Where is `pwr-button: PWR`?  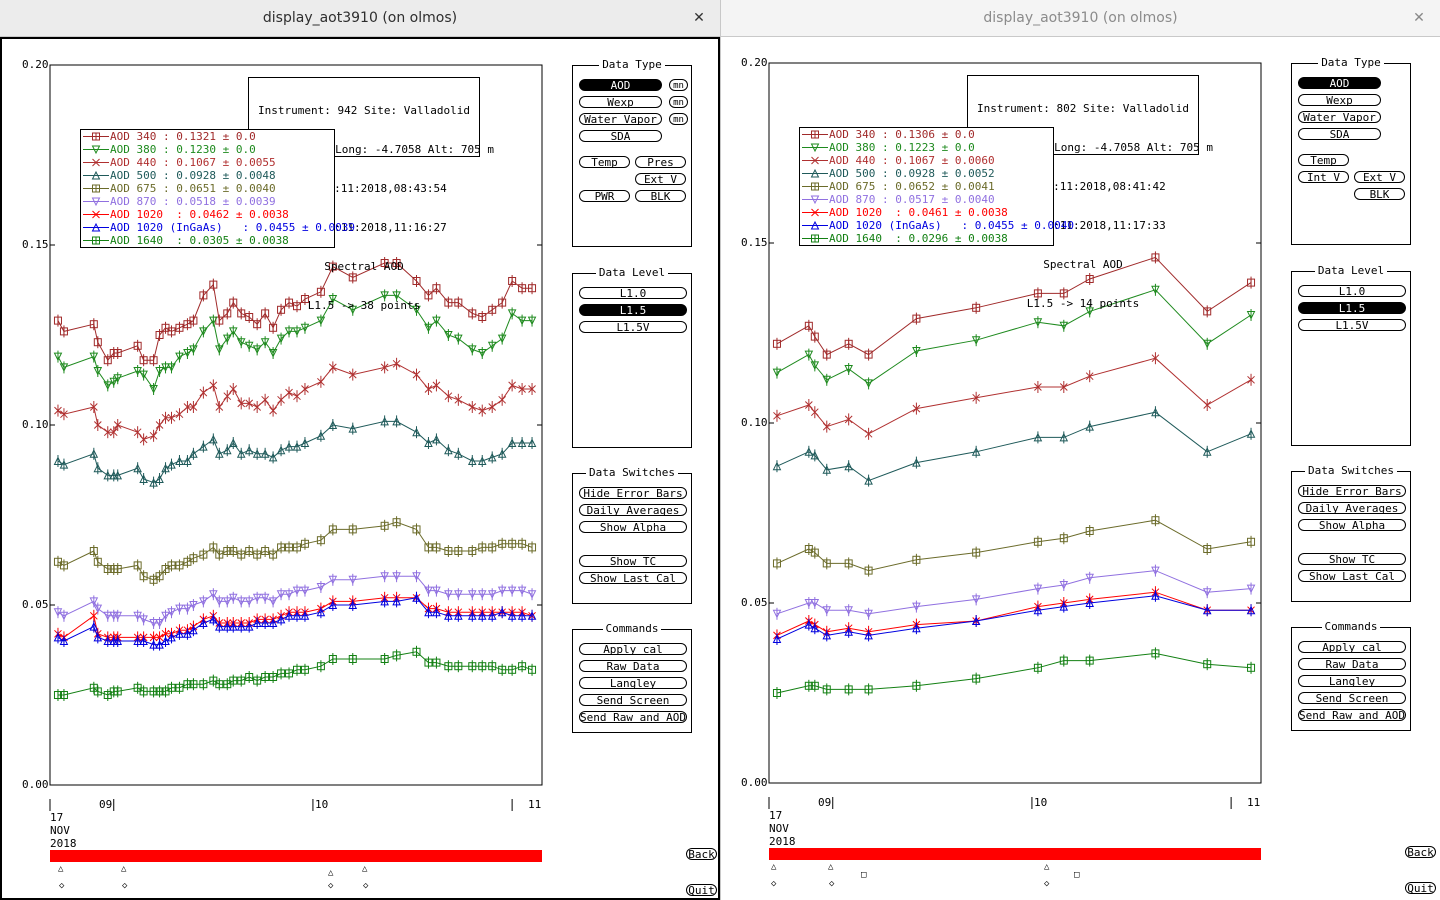 pwr-button: PWR is located at coordinates (604, 196).